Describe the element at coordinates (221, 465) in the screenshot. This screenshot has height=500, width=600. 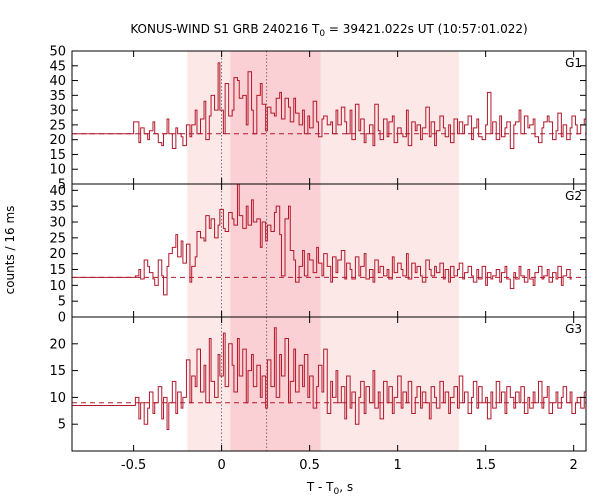
I see `x-tick-label: 0` at that location.